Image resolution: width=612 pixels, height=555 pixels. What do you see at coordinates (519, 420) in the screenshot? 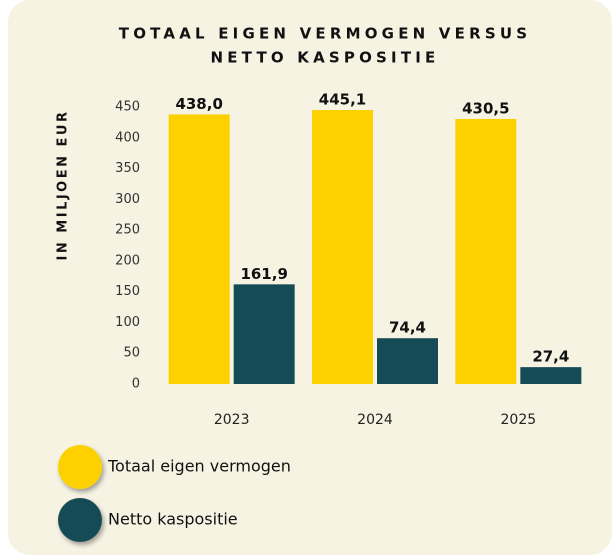
I see `x-tick-label: 2025` at bounding box center [519, 420].